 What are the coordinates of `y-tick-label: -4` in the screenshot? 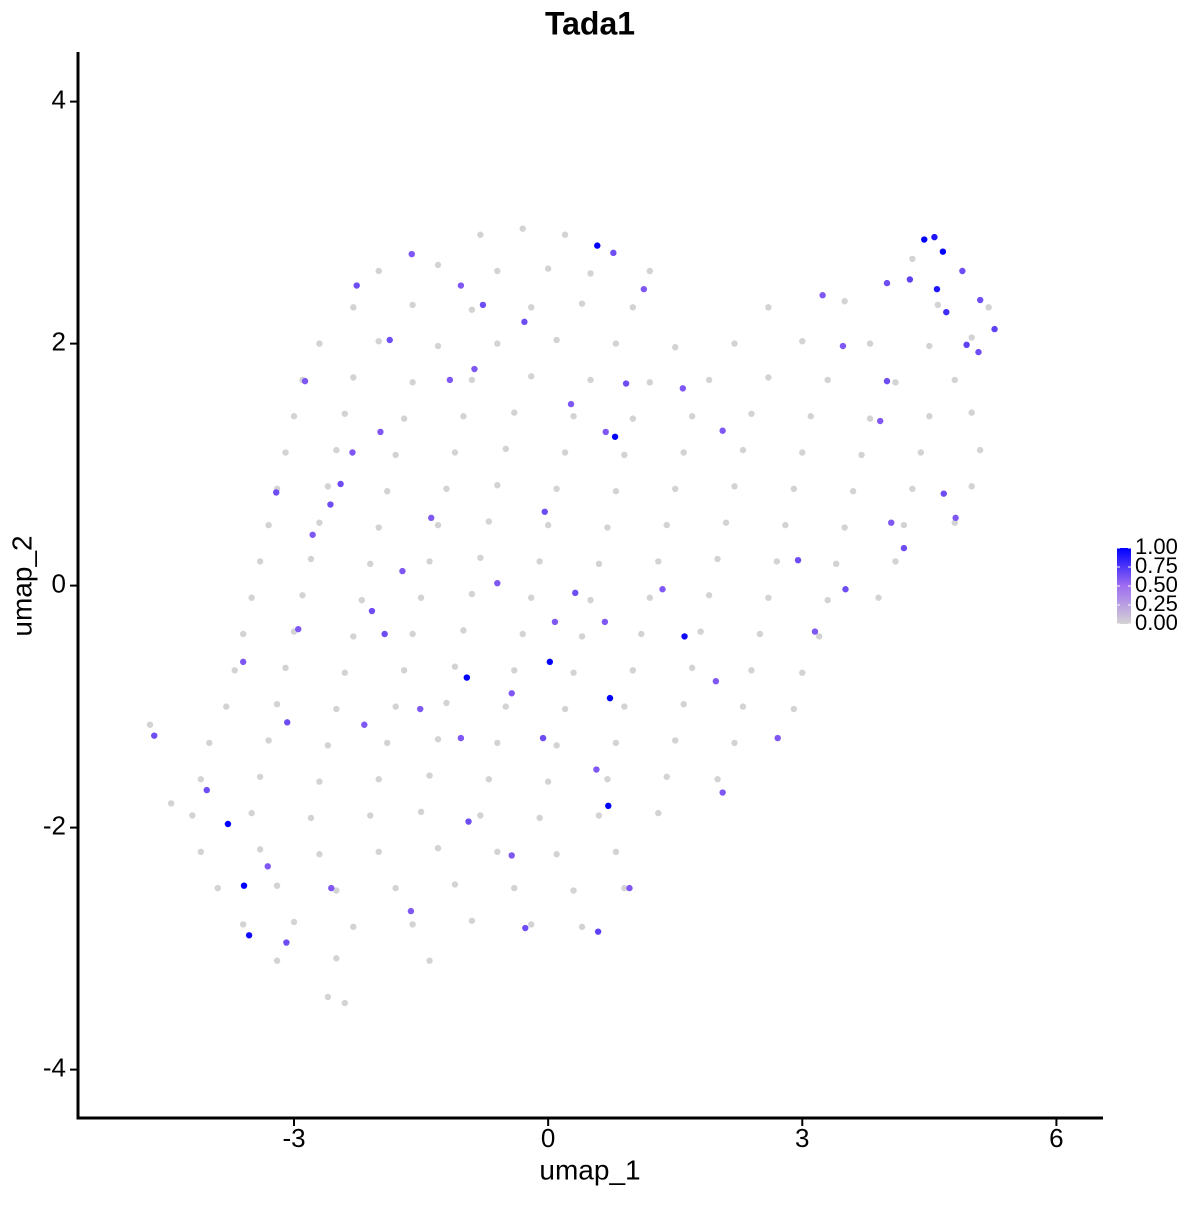 It's located at (54, 1067).